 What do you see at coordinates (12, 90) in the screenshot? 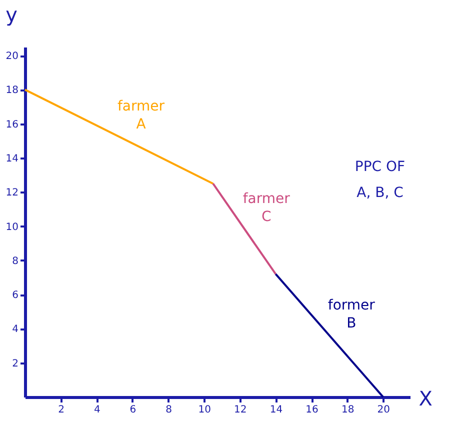
I see `y-tick-label: 18` at bounding box center [12, 90].